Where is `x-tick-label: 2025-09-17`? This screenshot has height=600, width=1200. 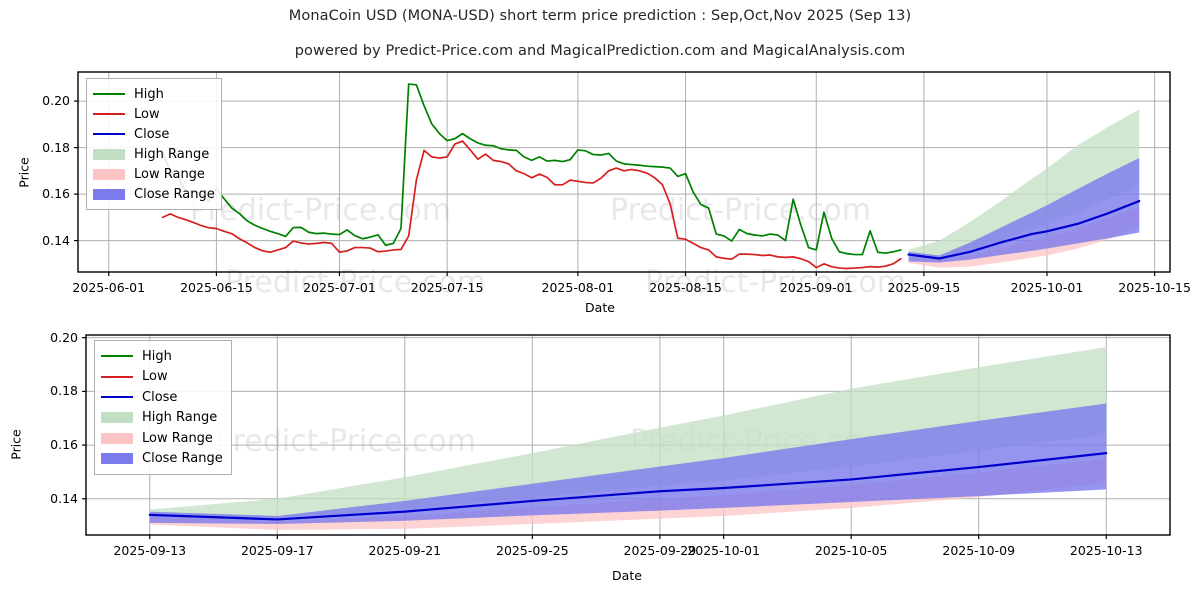
x-tick-label: 2025-09-17 is located at coordinates (277, 550).